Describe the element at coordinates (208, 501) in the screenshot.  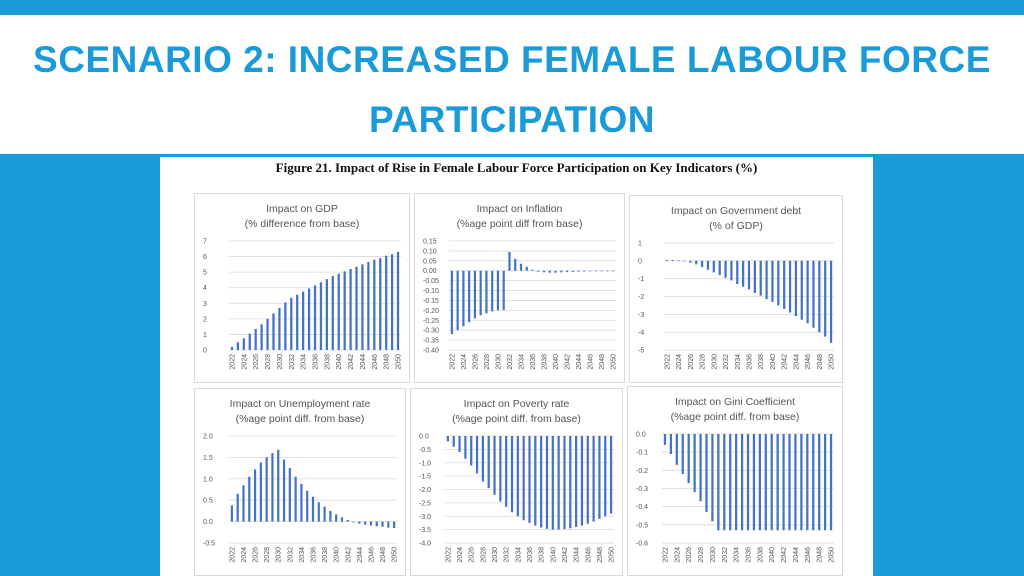
I see `y-tick-label: 0.5` at that location.